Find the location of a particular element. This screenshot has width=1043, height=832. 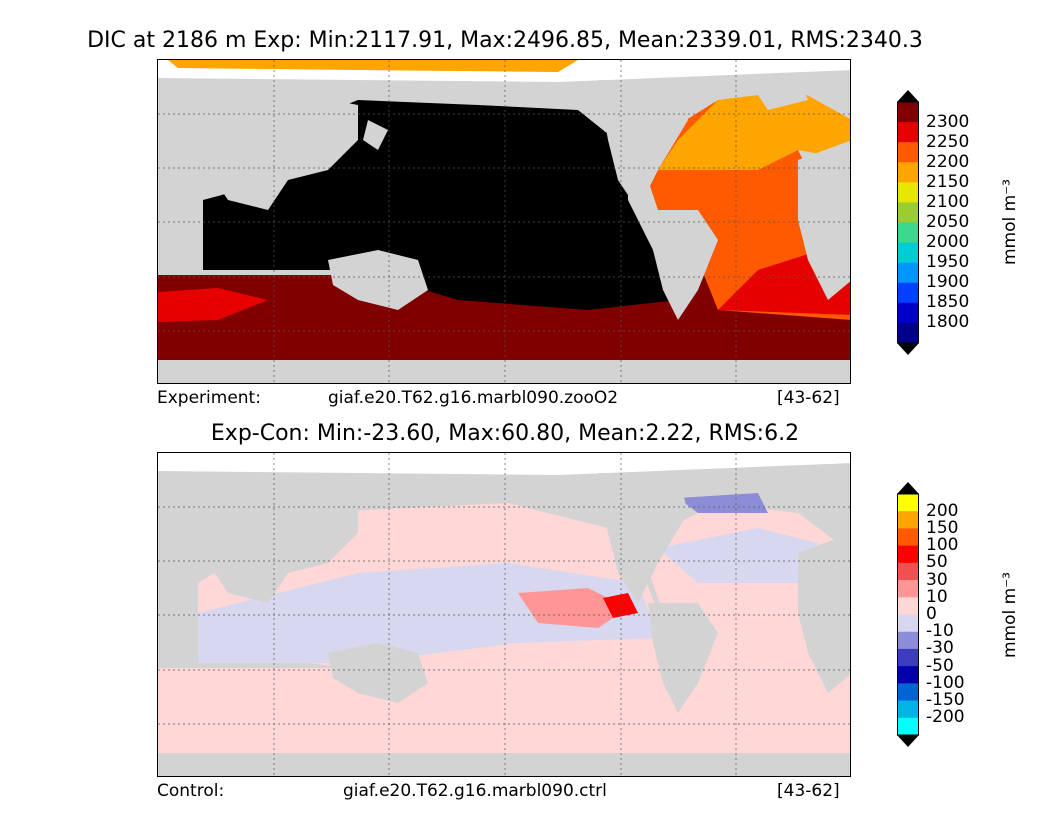

control-case-name: giaf.e20.T62.g16.marbl090.ctrl is located at coordinates (475, 791).